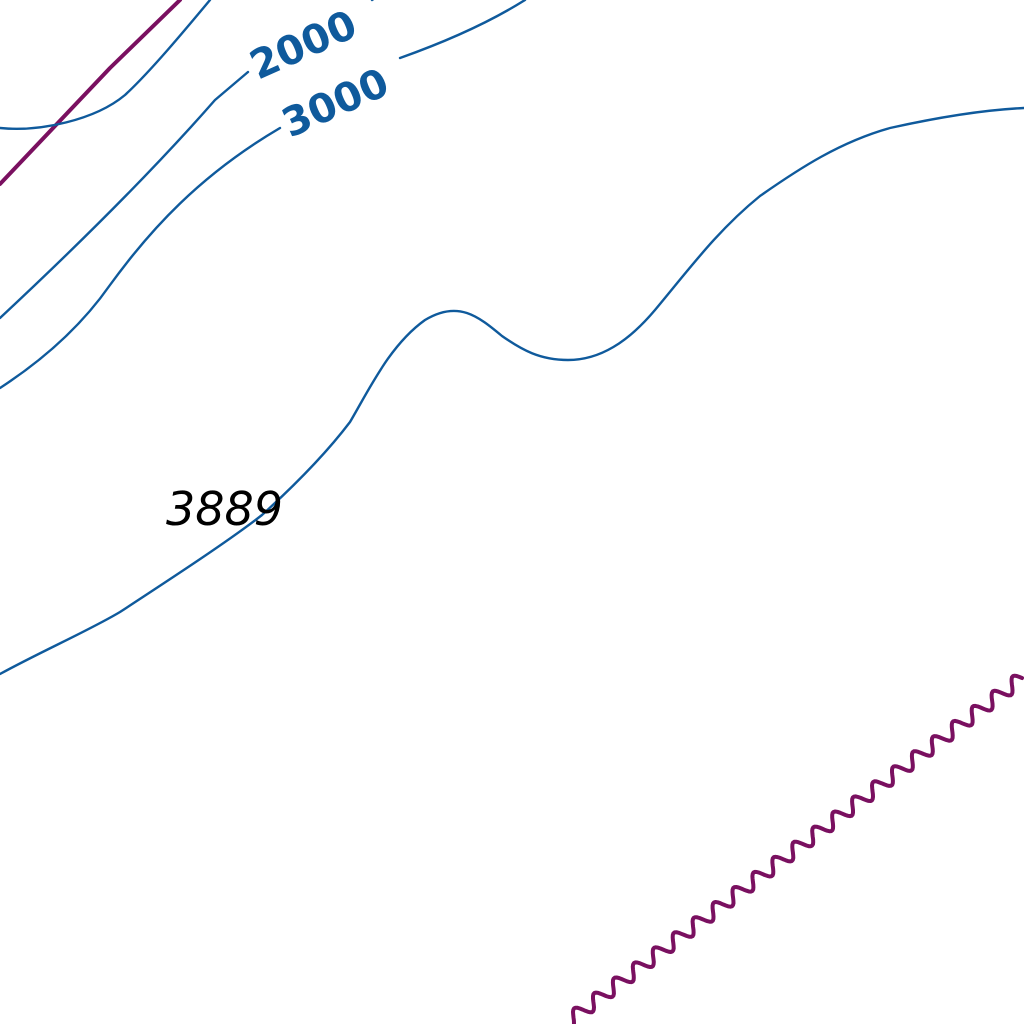  I want to click on spot-elevation-label: 3889, so click(224, 509).